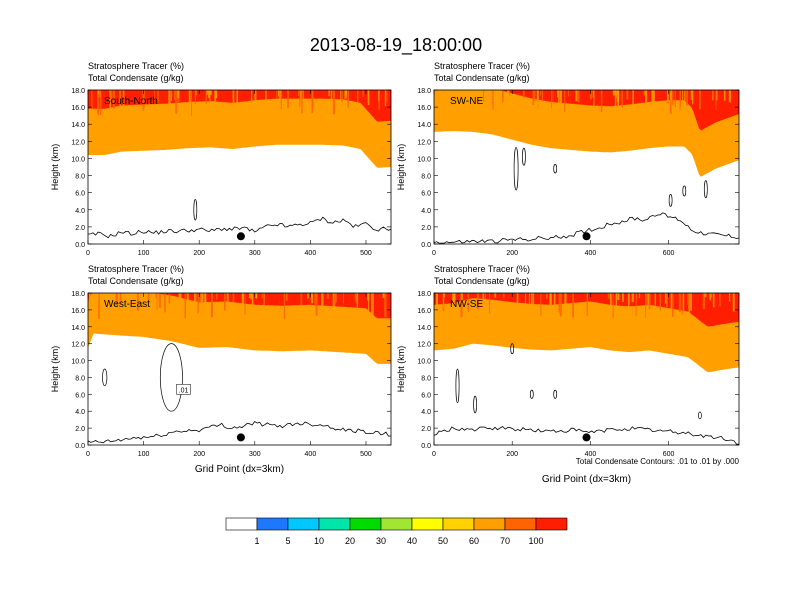 The width and height of the screenshot is (792, 612). I want to click on terrain-line, so click(586, 228).